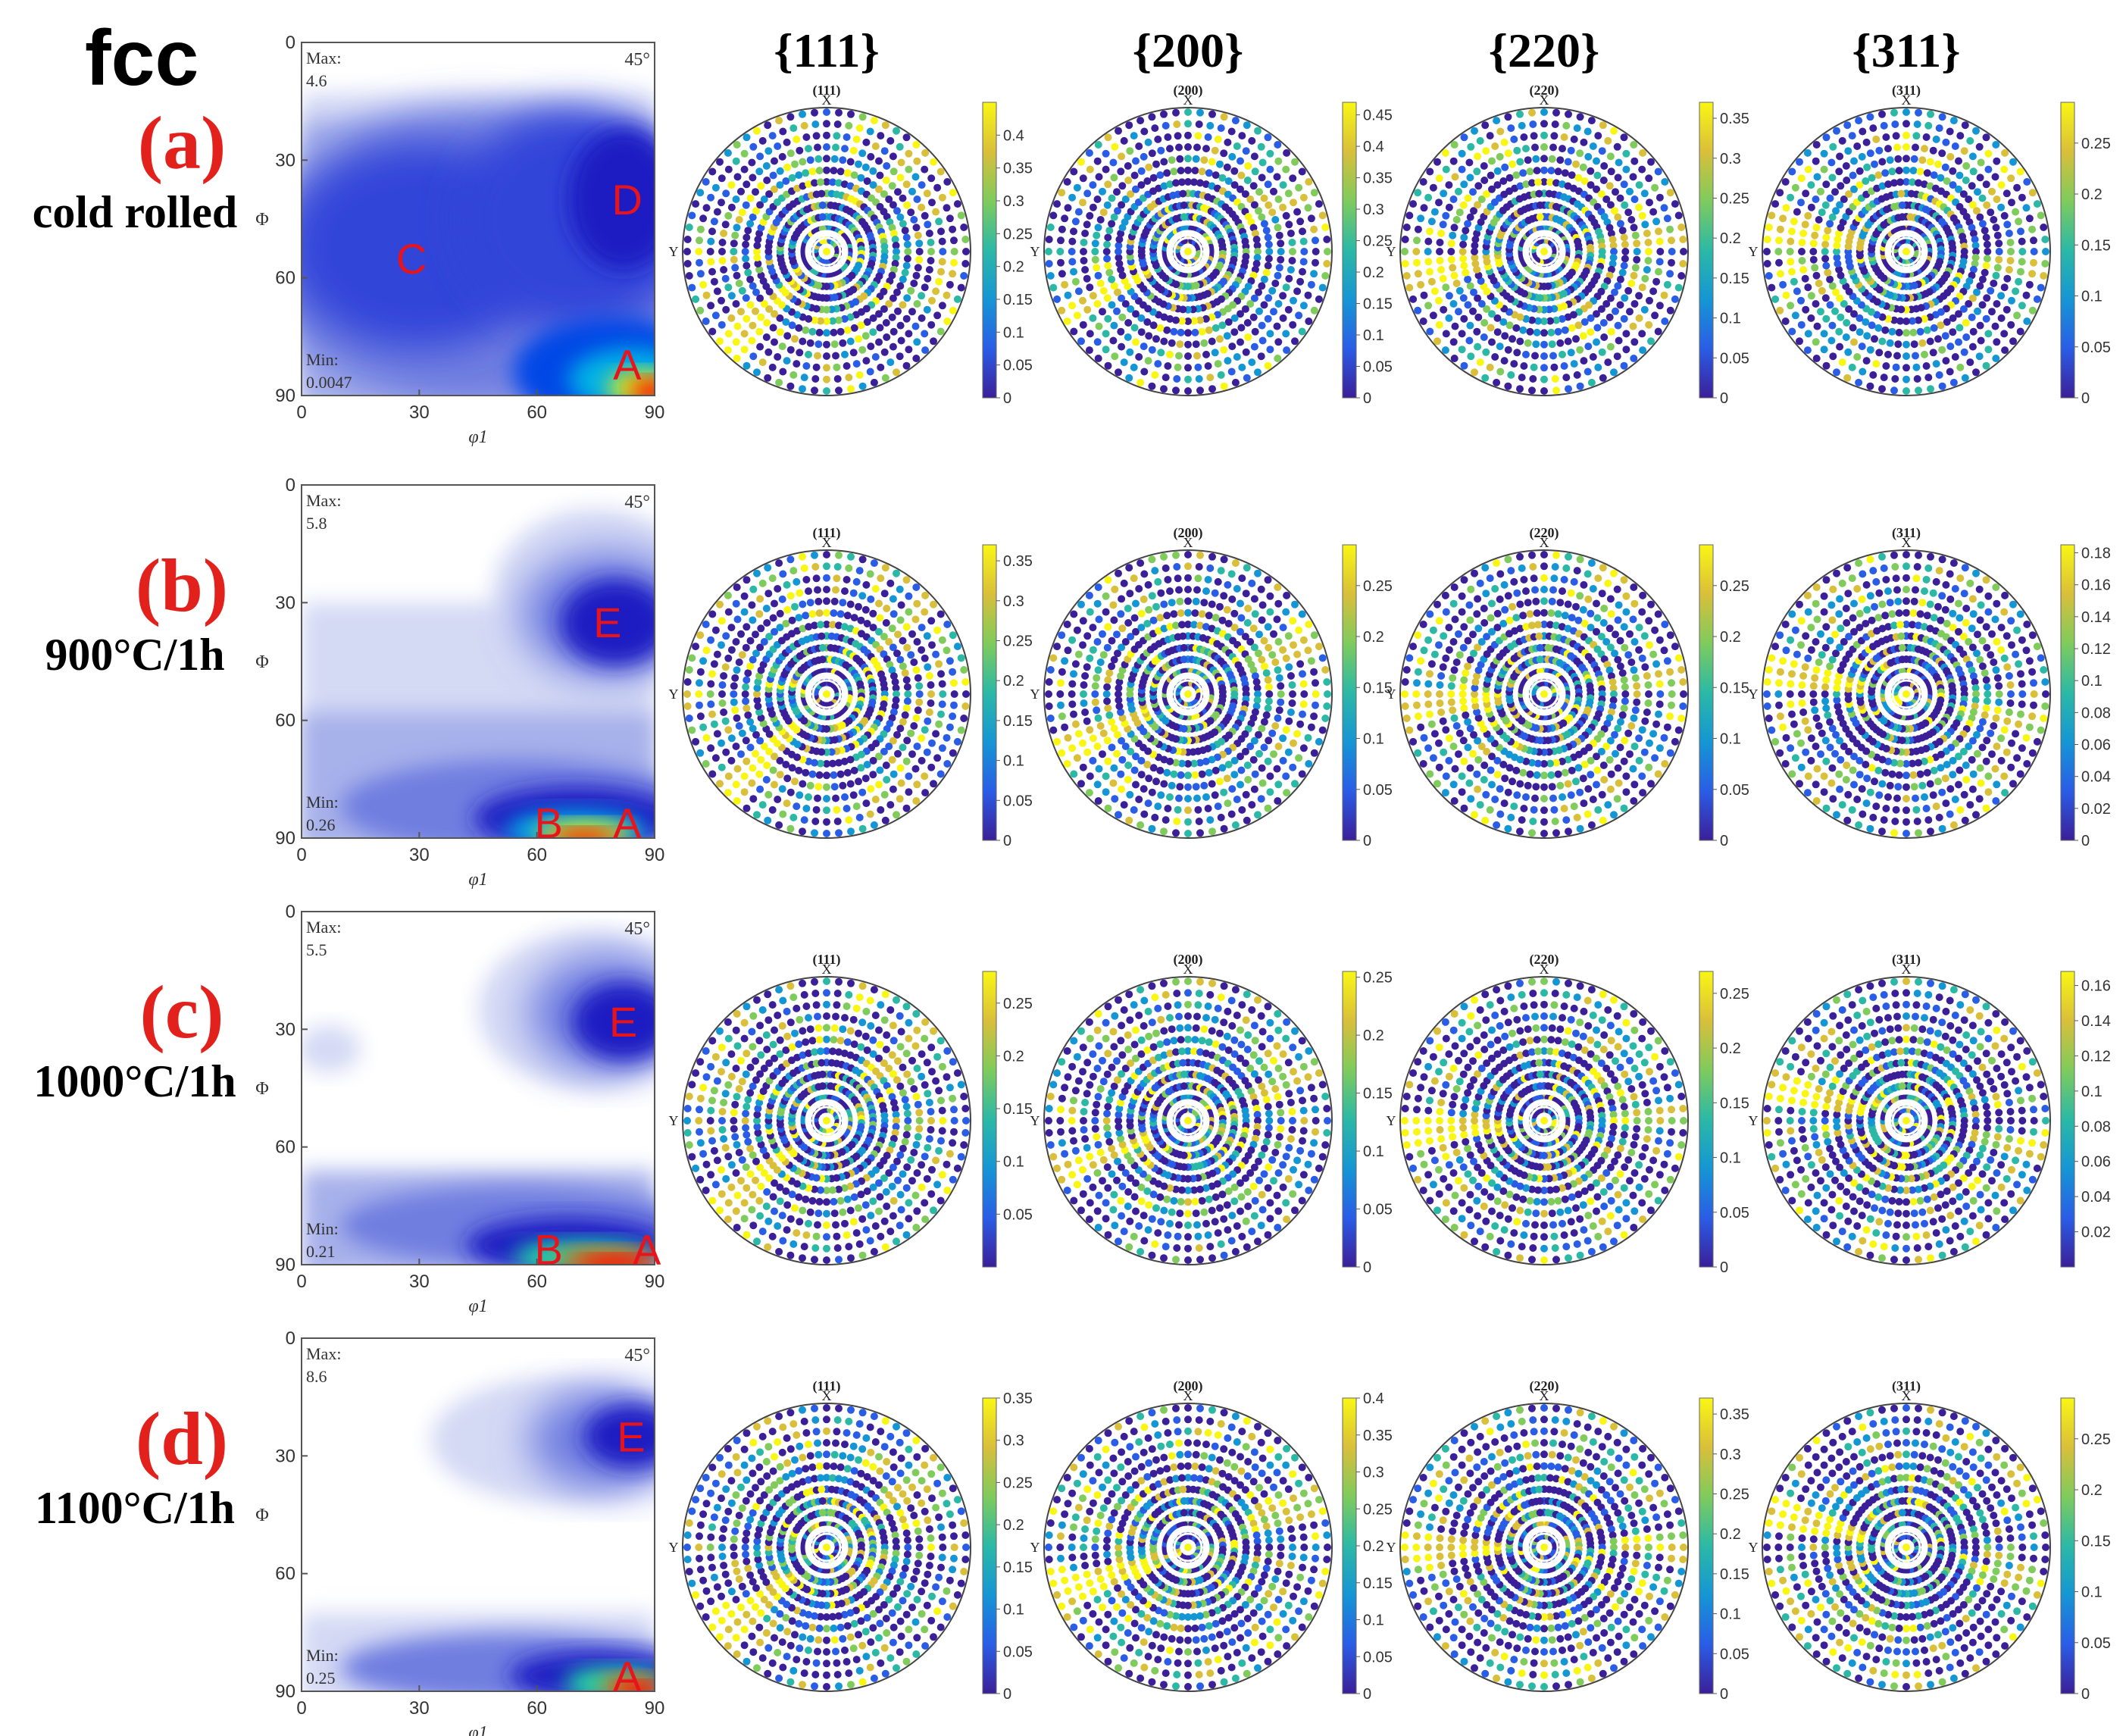 This screenshot has height=1736, width=2126. I want to click on colorbar-tick-label: 0.2, so click(1374, 637).